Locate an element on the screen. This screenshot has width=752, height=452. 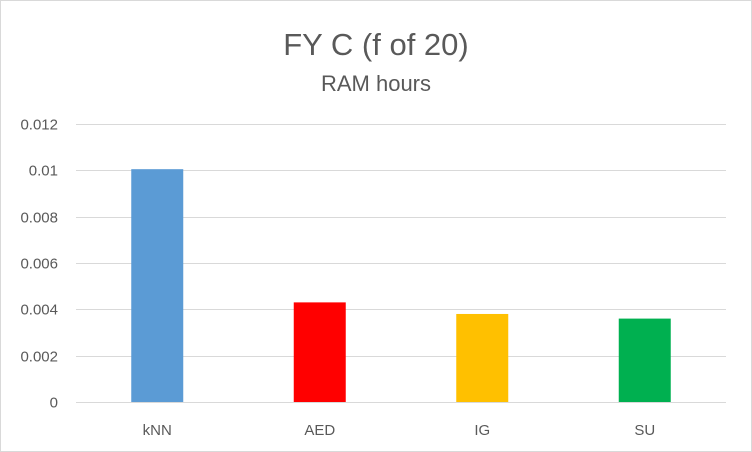
x-tick-label: IG is located at coordinates (482, 430).